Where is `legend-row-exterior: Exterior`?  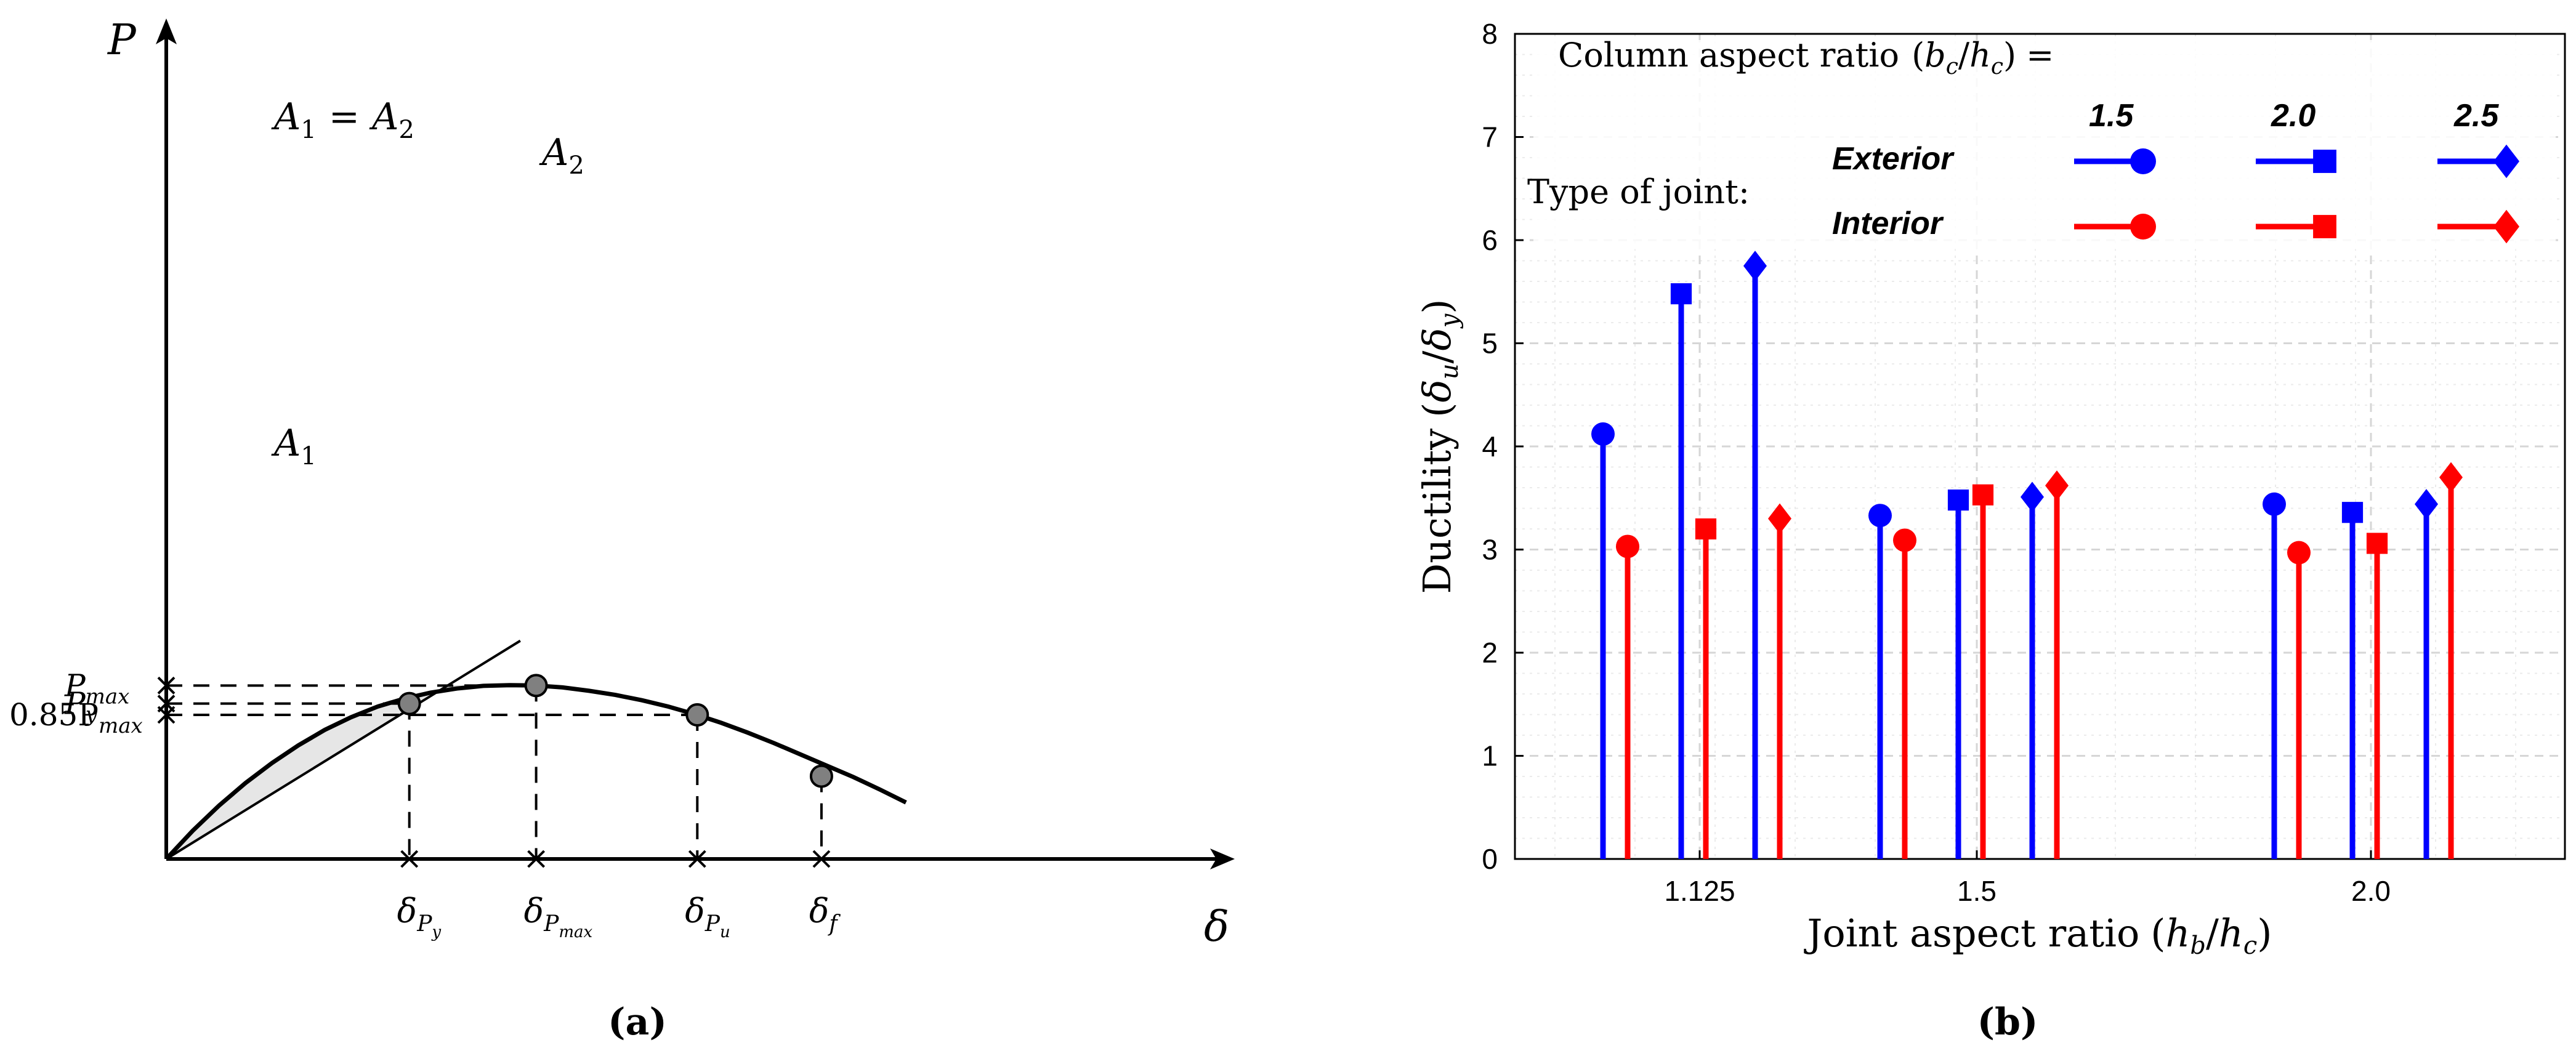 legend-row-exterior: Exterior is located at coordinates (1893, 159).